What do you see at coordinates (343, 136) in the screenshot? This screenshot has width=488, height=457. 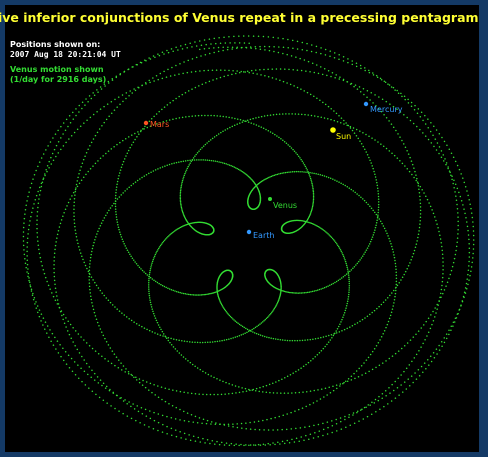 I see `sun-label: Sun` at bounding box center [343, 136].